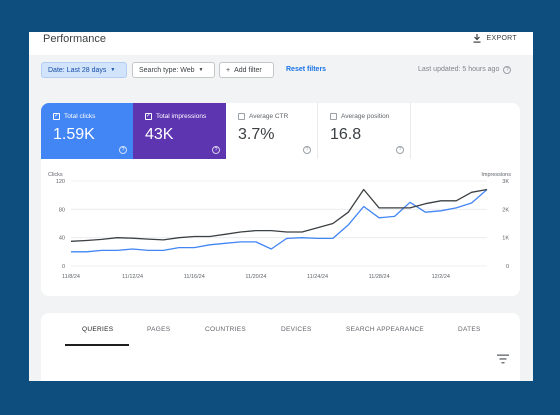 The height and width of the screenshot is (415, 560). Describe the element at coordinates (228, 70) in the screenshot. I see `plus-icon: +` at that location.